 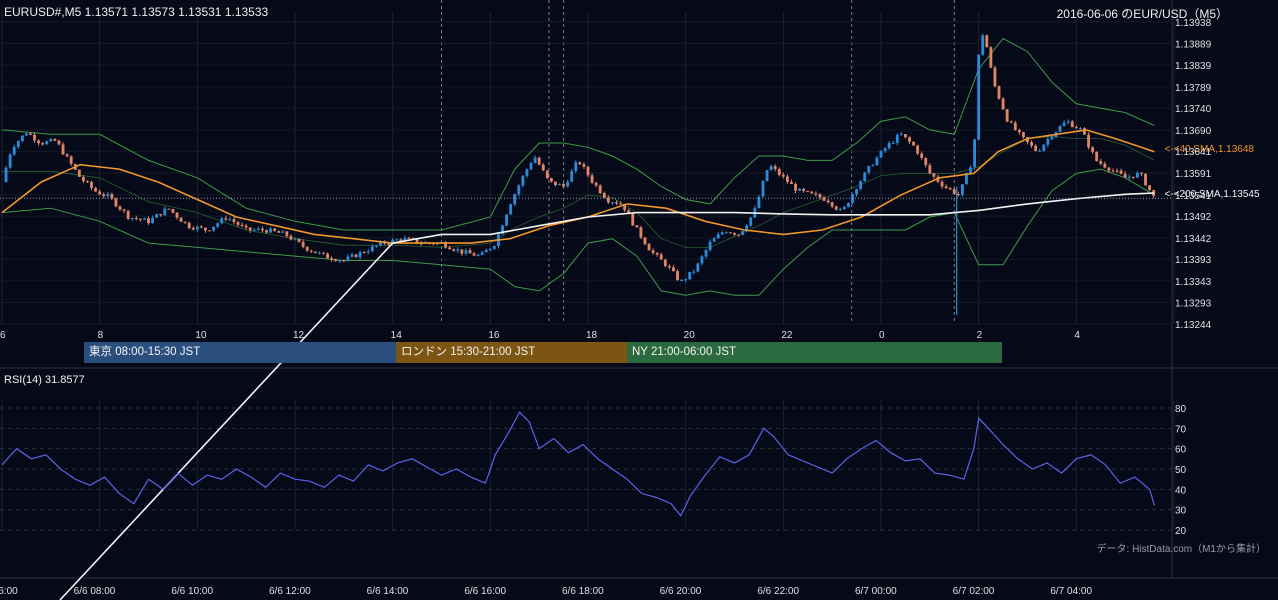 What do you see at coordinates (1193, 217) in the screenshot?
I see `price-tick-label: 1.13492` at bounding box center [1193, 217].